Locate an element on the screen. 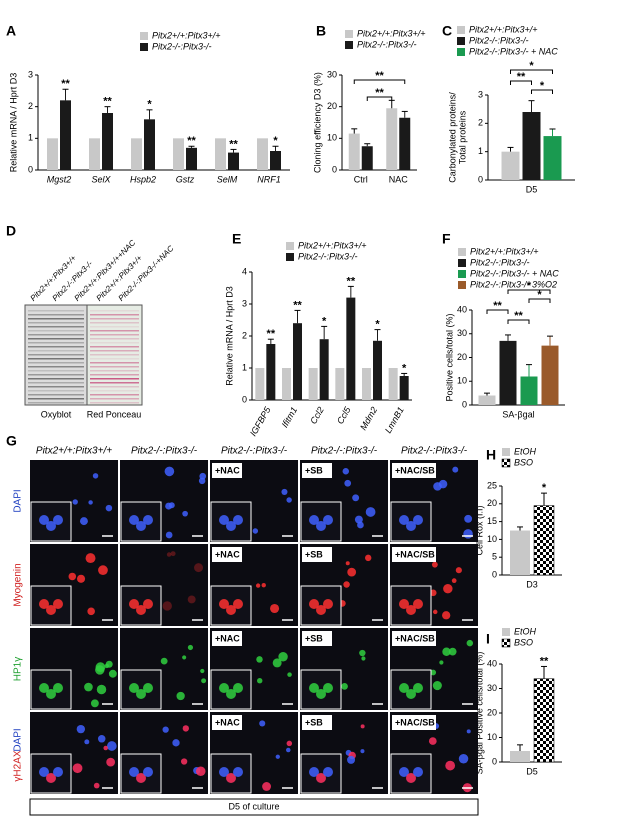 This screenshot has width=617, height=822. inset is located at coordinates (411, 773).